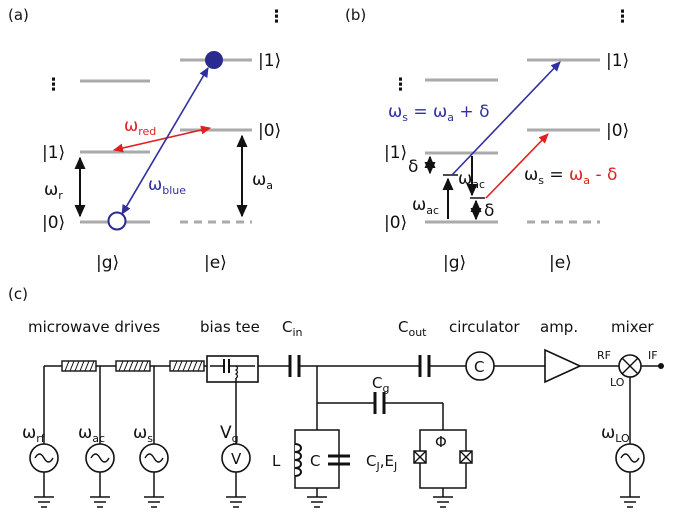  Describe the element at coordinates (154, 458) in the screenshot. I see `source-s` at that location.